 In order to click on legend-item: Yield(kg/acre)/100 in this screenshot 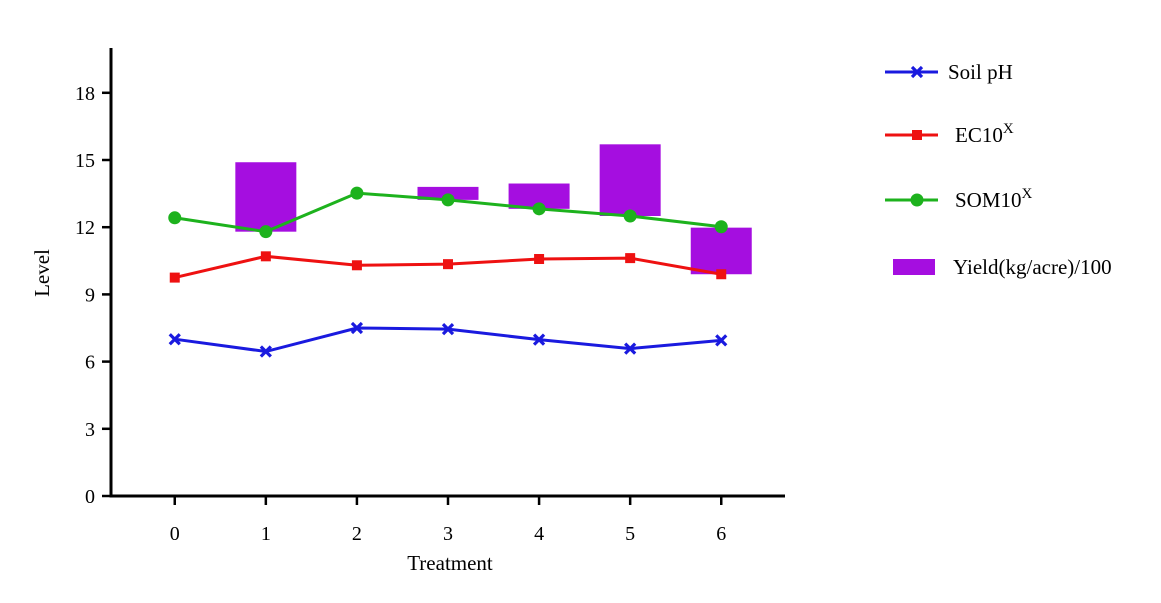, I will do `click(1002, 267)`.